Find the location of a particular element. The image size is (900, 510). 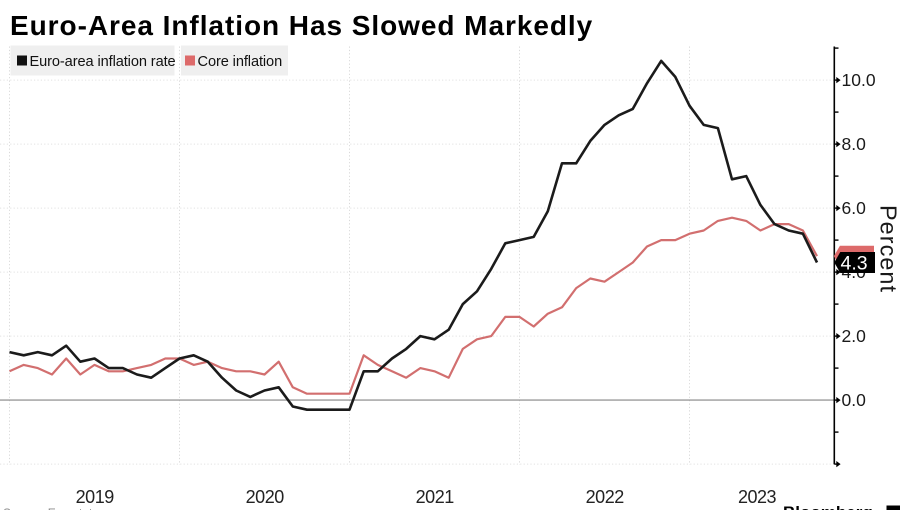

svg-text: 8.0 is located at coordinates (854, 144).